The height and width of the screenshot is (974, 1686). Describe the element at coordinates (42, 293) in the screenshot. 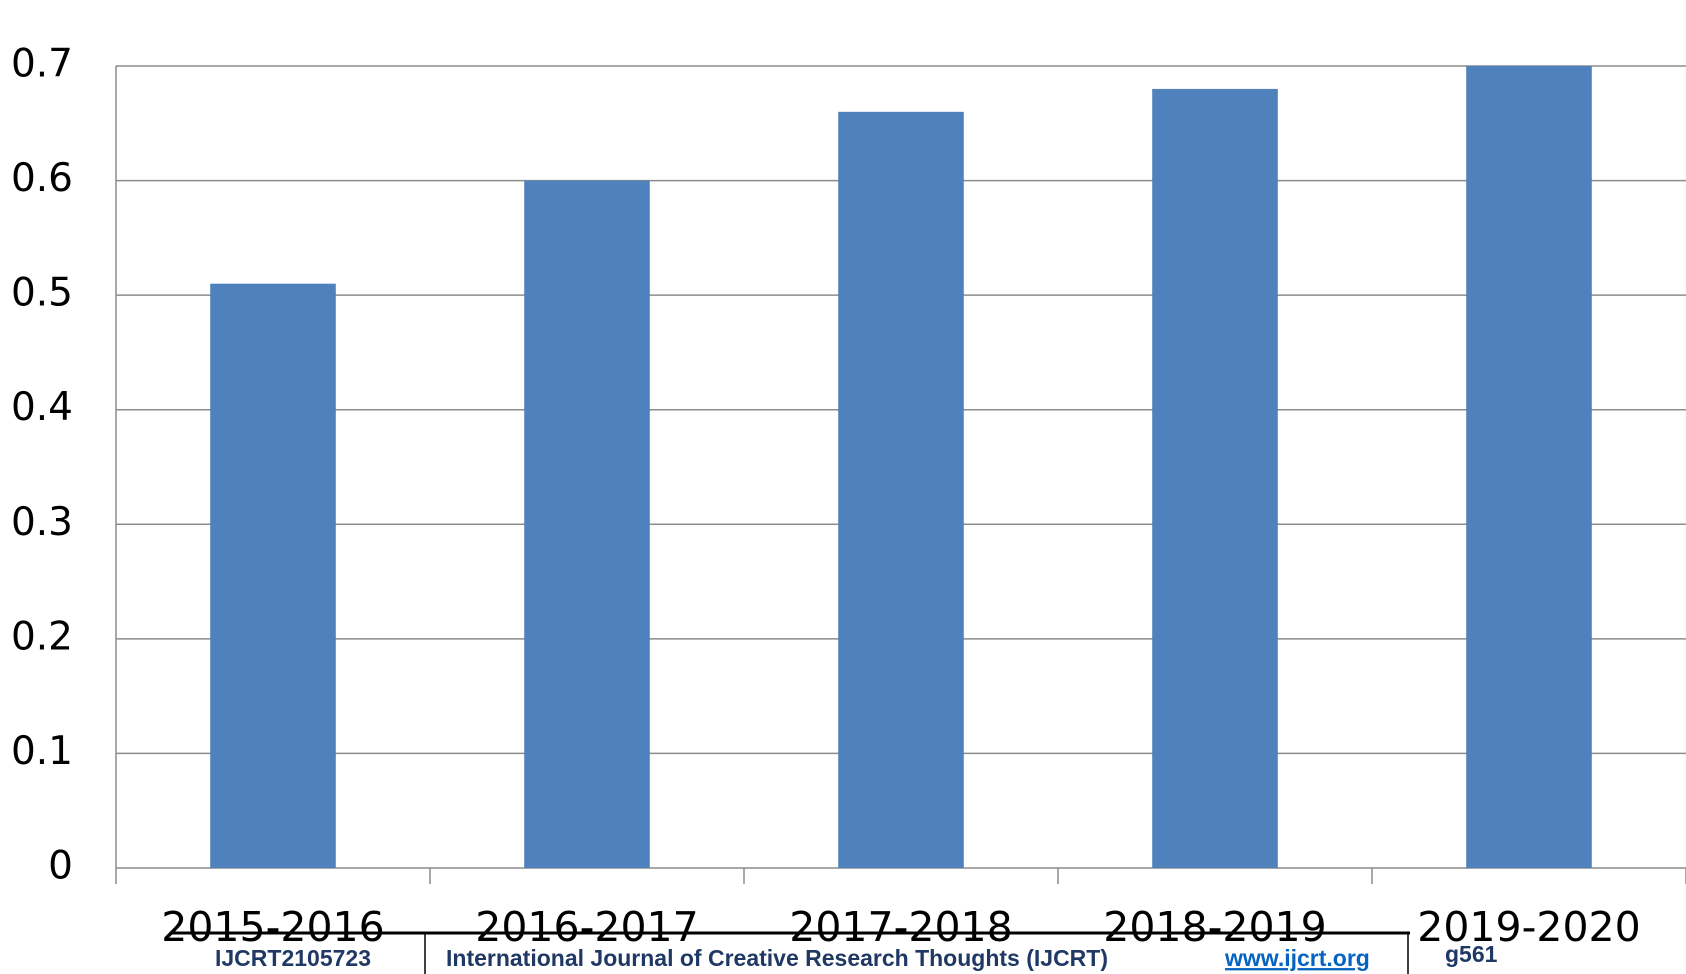

I see `y-tick-label: 0.5` at that location.